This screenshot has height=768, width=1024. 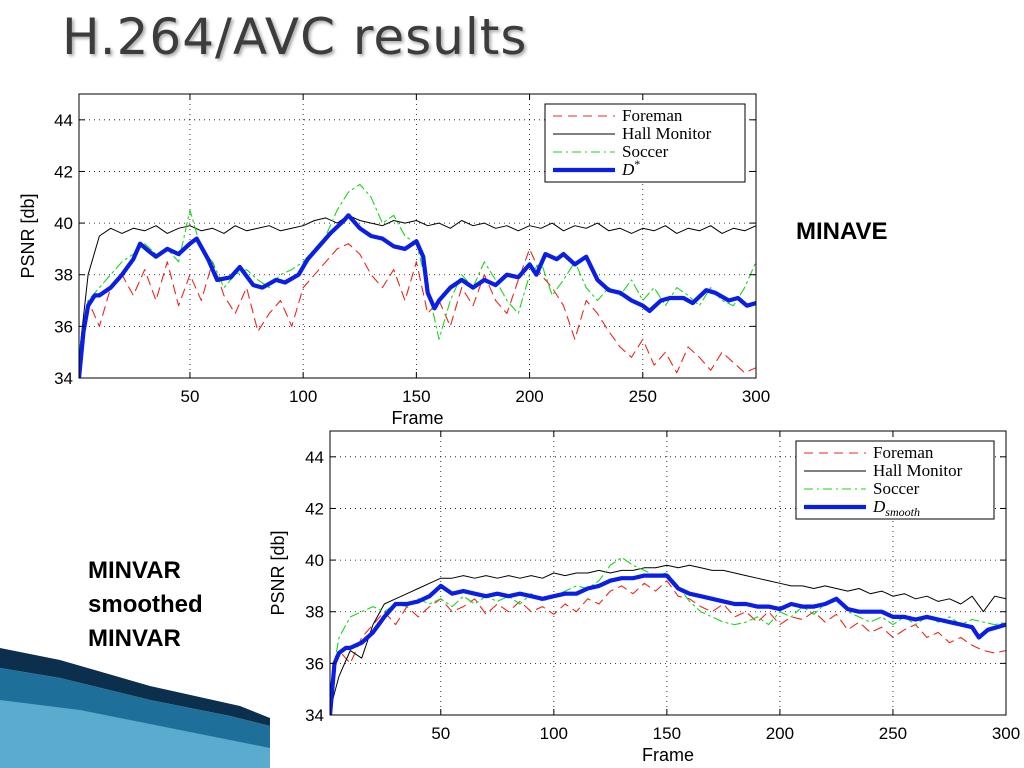 I want to click on legend-entry-label: D*, so click(x=630, y=168).